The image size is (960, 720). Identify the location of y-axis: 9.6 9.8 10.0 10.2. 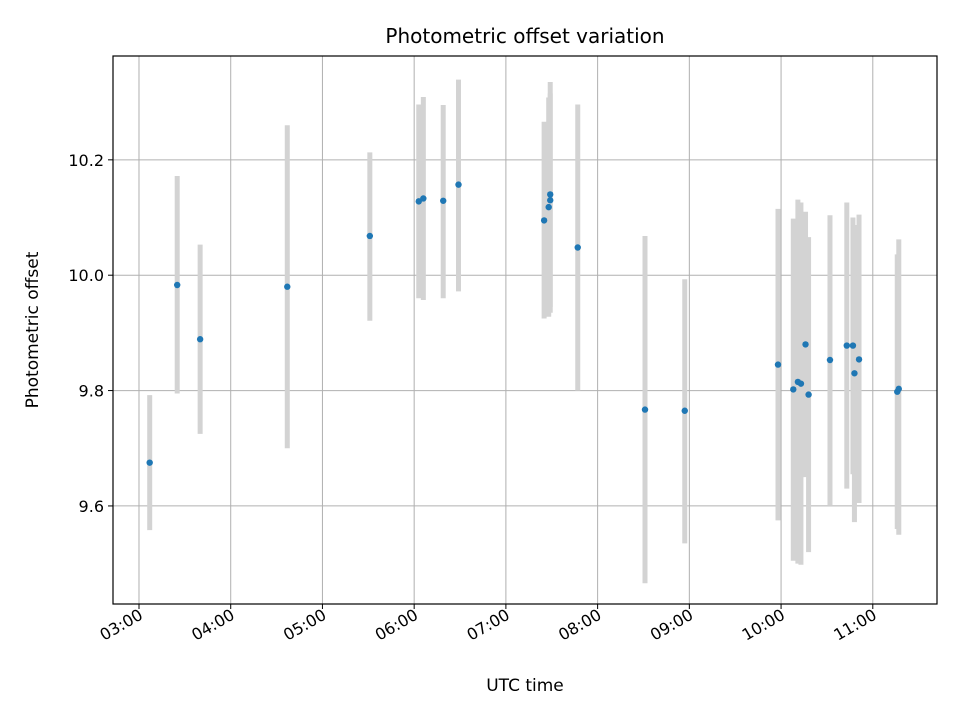
(90, 333).